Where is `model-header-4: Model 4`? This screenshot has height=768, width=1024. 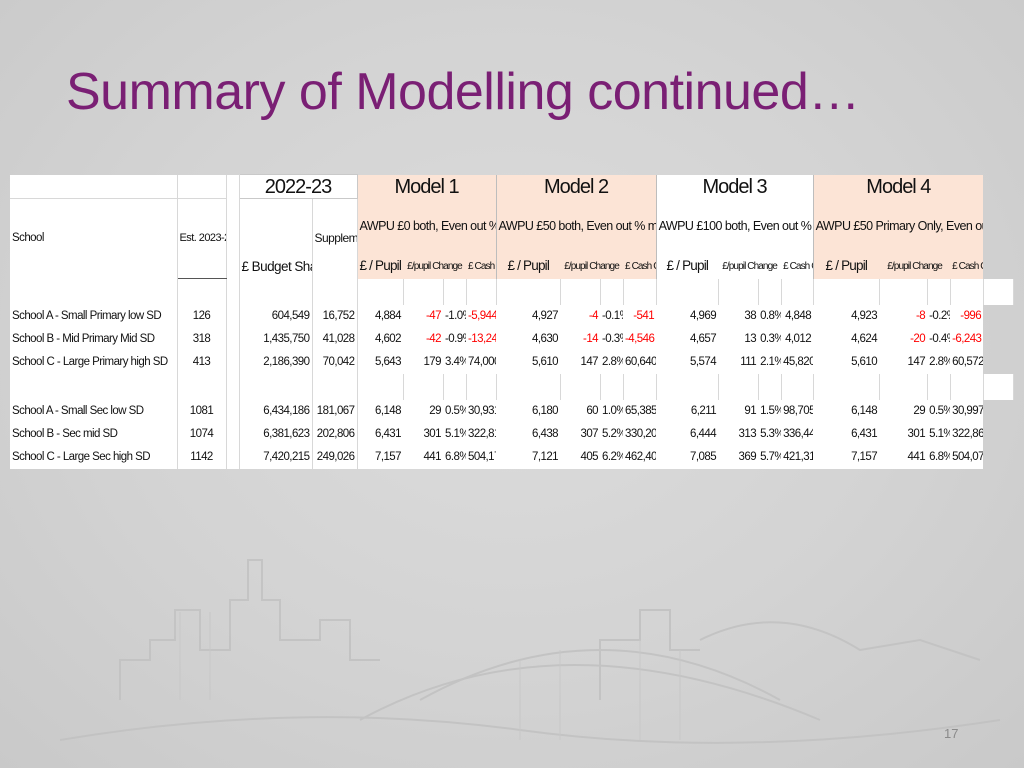
model-header-4: Model 4 is located at coordinates (898, 186).